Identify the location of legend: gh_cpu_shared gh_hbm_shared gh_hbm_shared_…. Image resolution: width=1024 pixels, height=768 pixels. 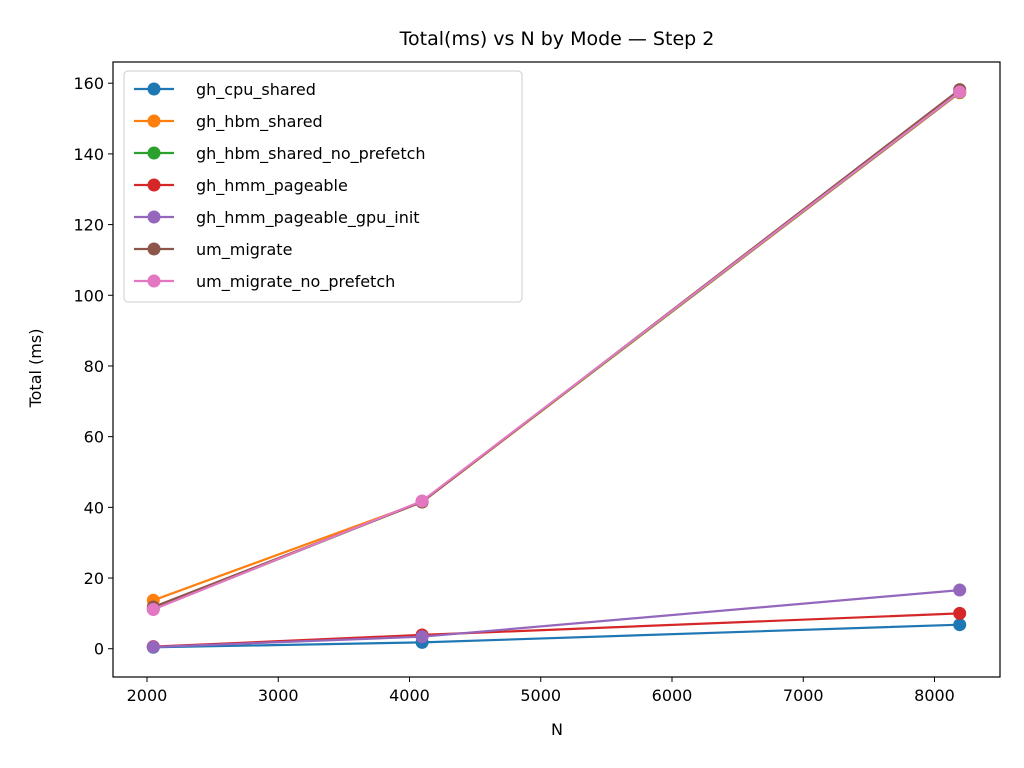
(323, 186).